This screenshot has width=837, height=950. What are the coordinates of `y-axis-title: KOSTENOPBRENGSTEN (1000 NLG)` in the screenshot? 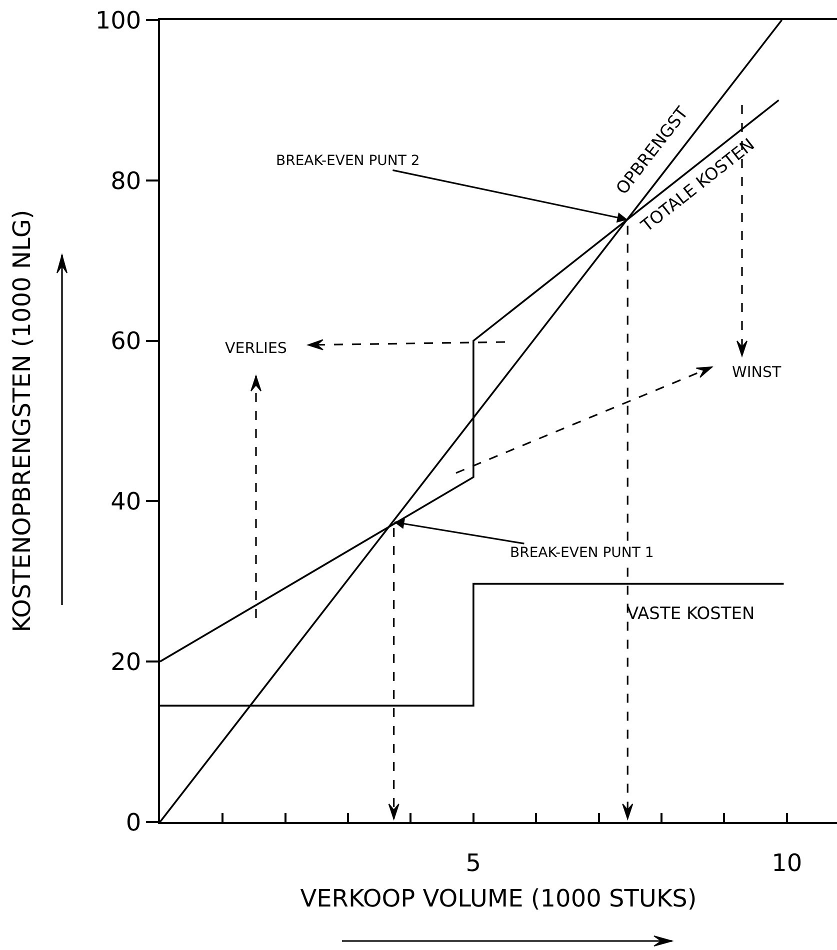 It's located at (22, 421).